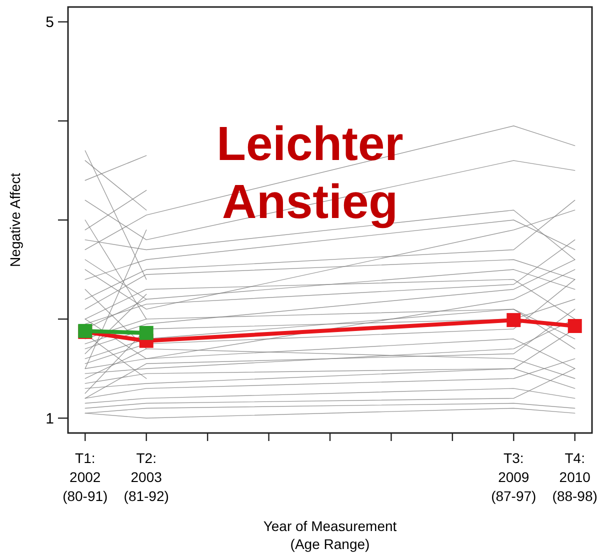  Describe the element at coordinates (50, 23) in the screenshot. I see `y-tick-label: 5` at that location.